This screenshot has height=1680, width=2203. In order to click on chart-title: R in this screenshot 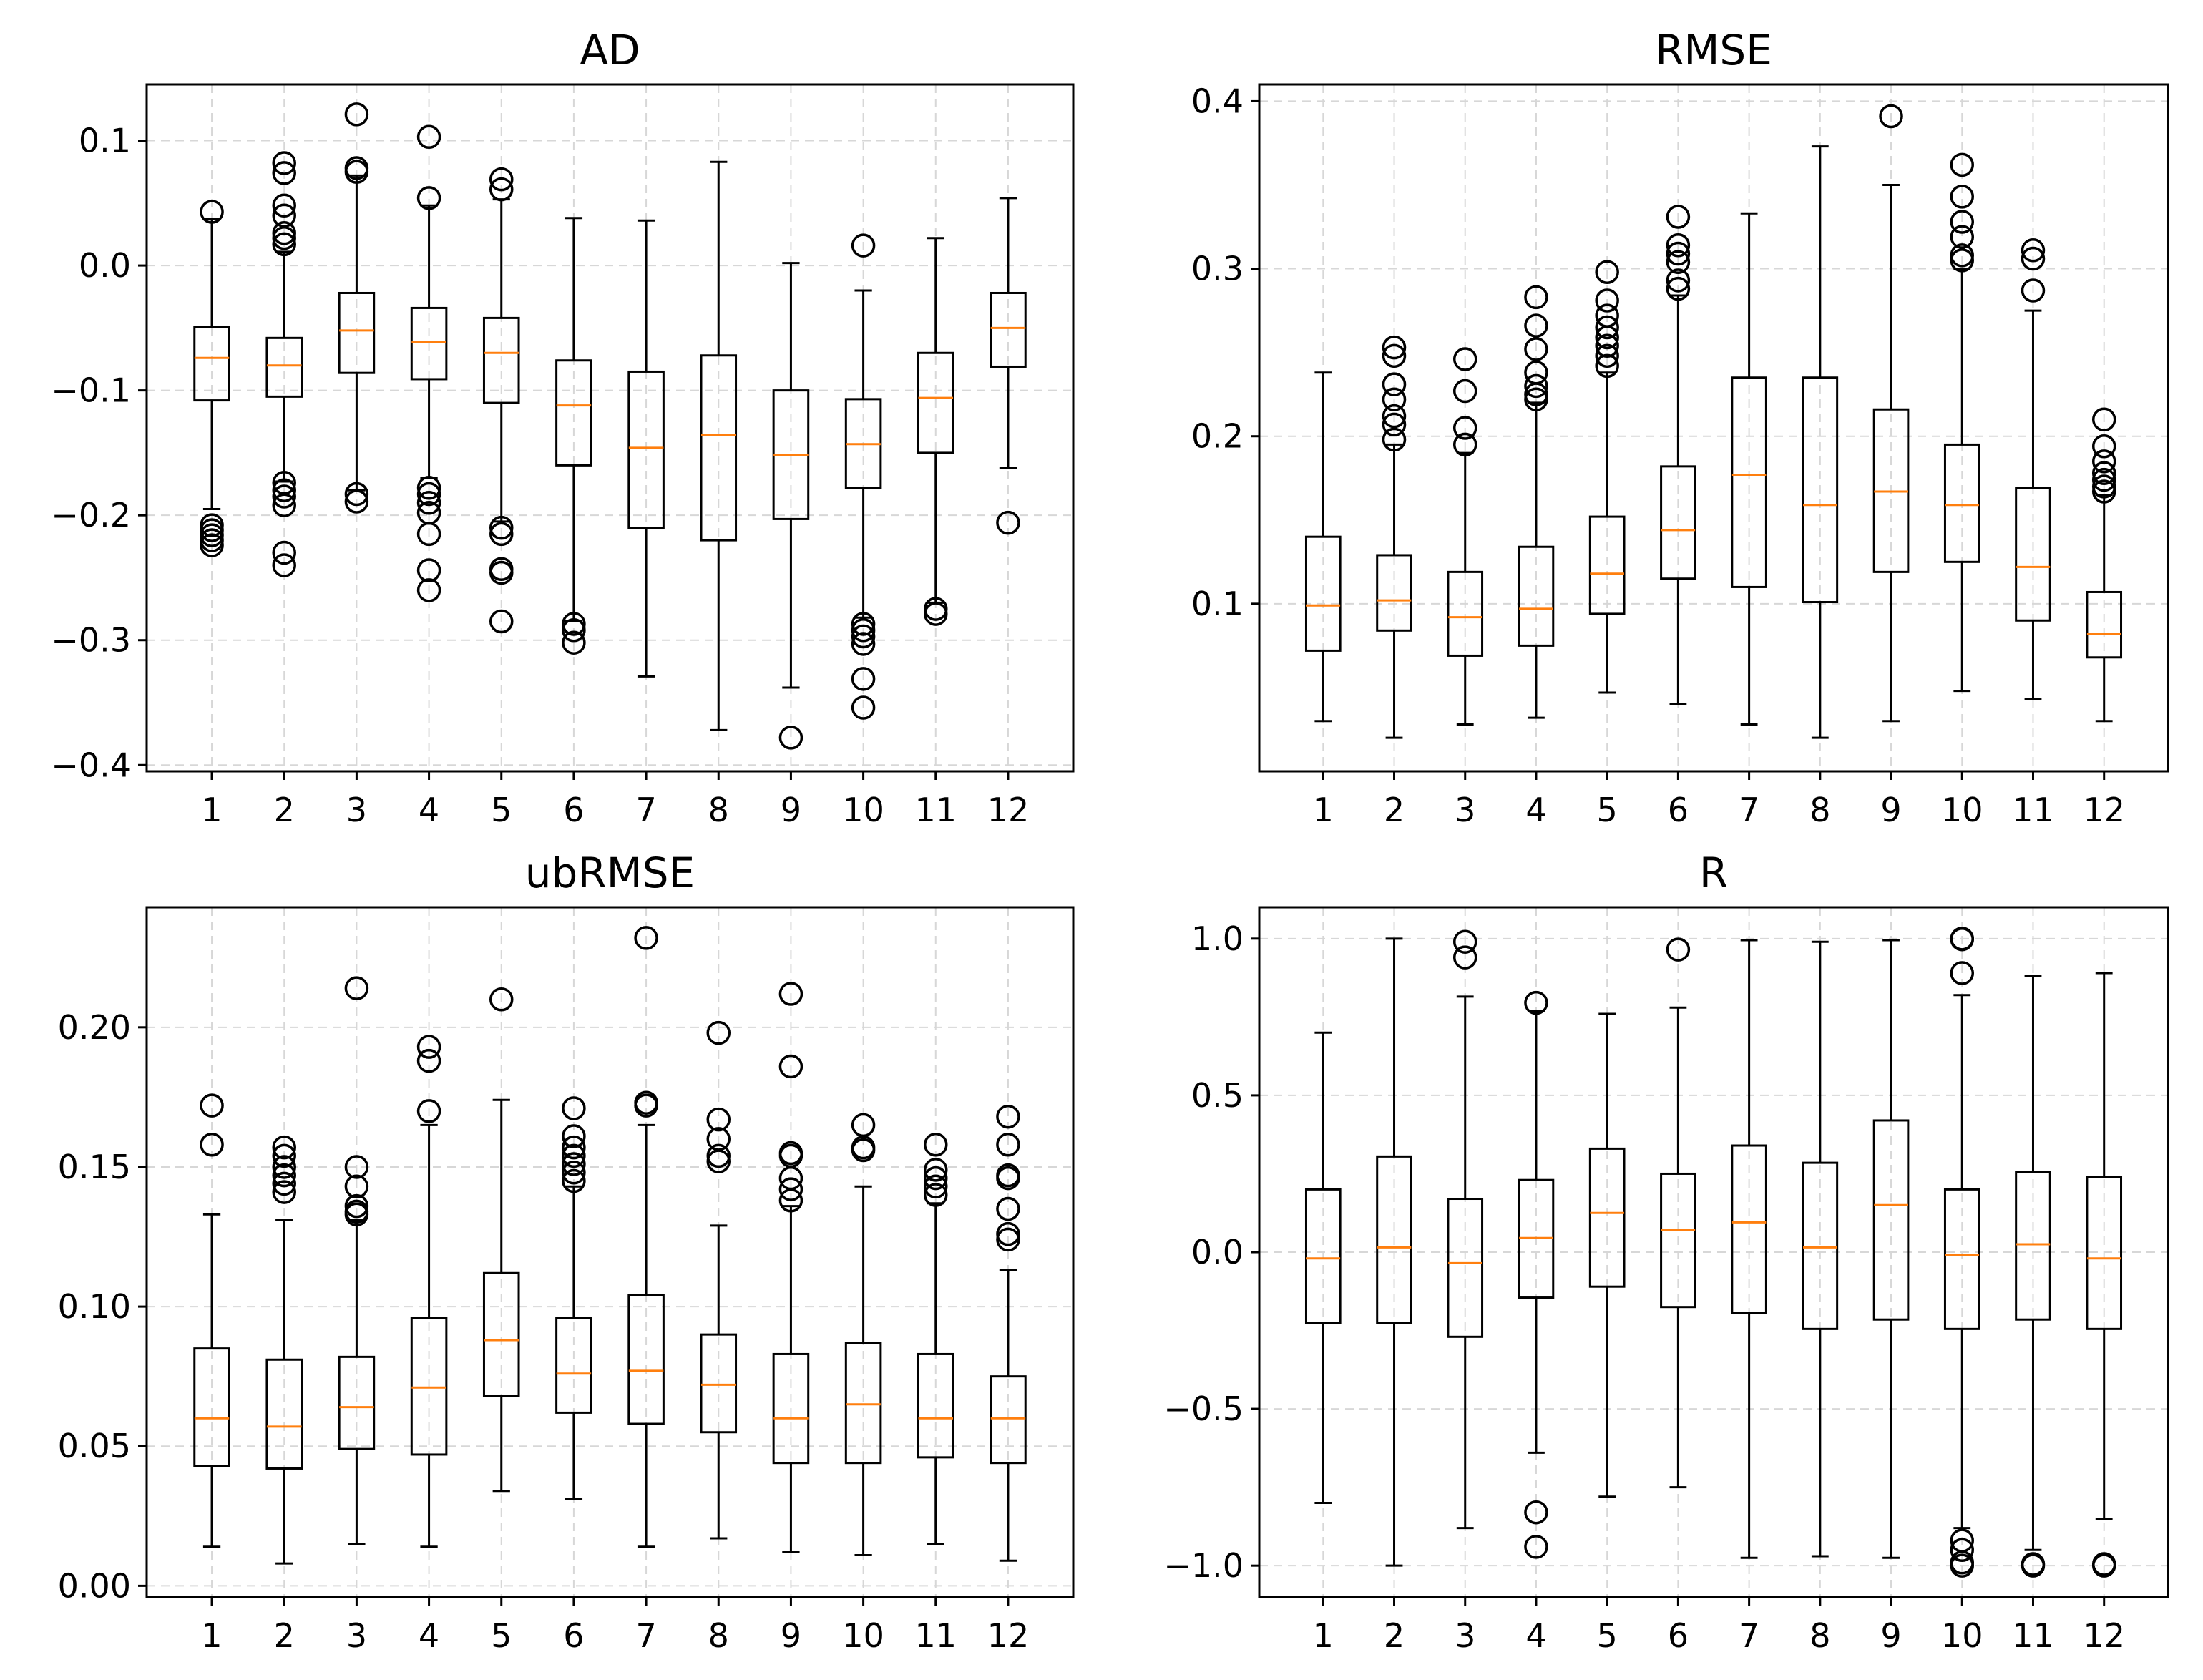, I will do `click(1713, 873)`.